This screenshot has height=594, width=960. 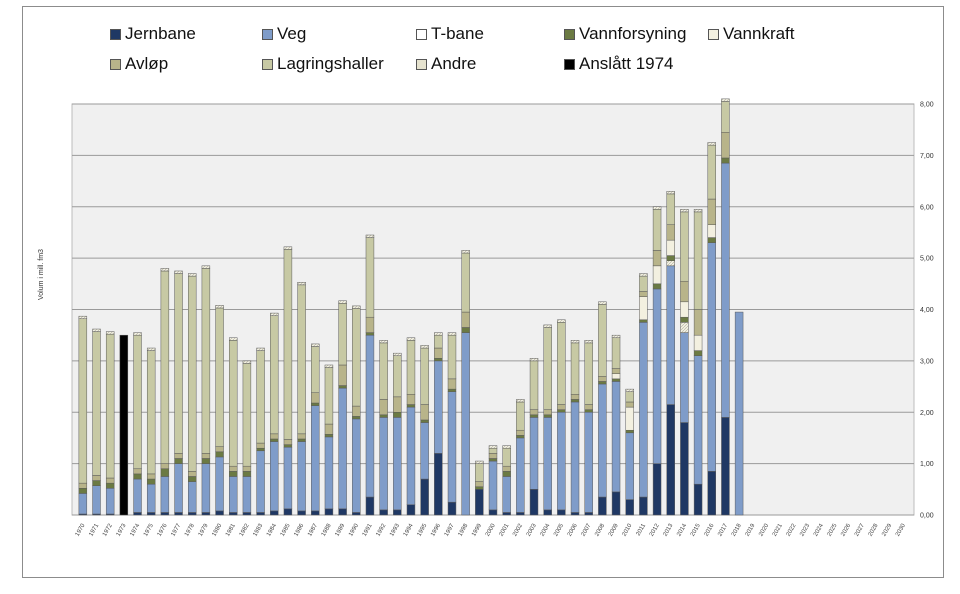 What do you see at coordinates (696, 529) in the screenshot?
I see `x-tick-label: 2015` at bounding box center [696, 529].